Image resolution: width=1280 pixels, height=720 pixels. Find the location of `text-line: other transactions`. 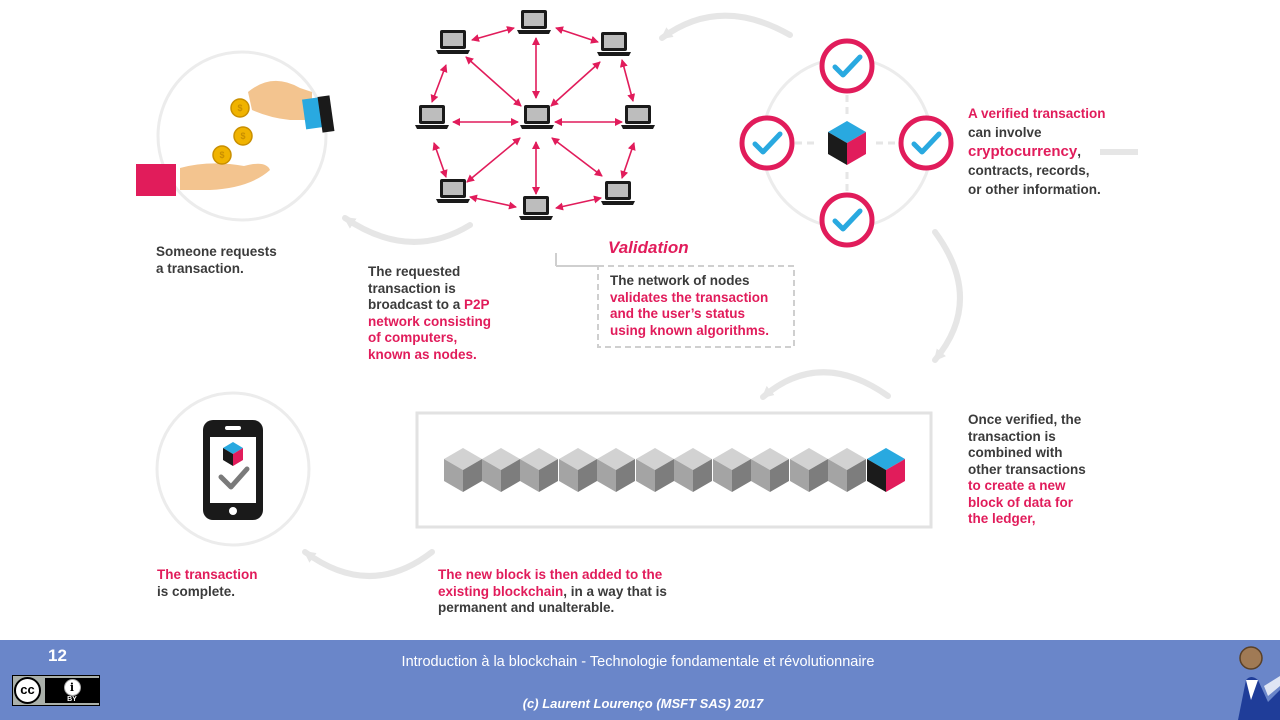

text-line: other transactions is located at coordinates (1027, 469).